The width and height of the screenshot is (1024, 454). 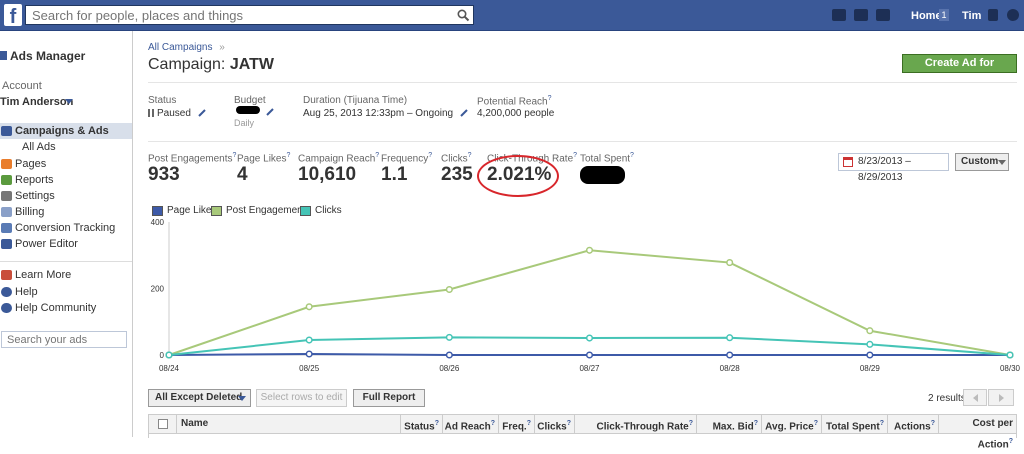 What do you see at coordinates (730, 368) in the screenshot?
I see `x-tick-label: 08/28` at bounding box center [730, 368].